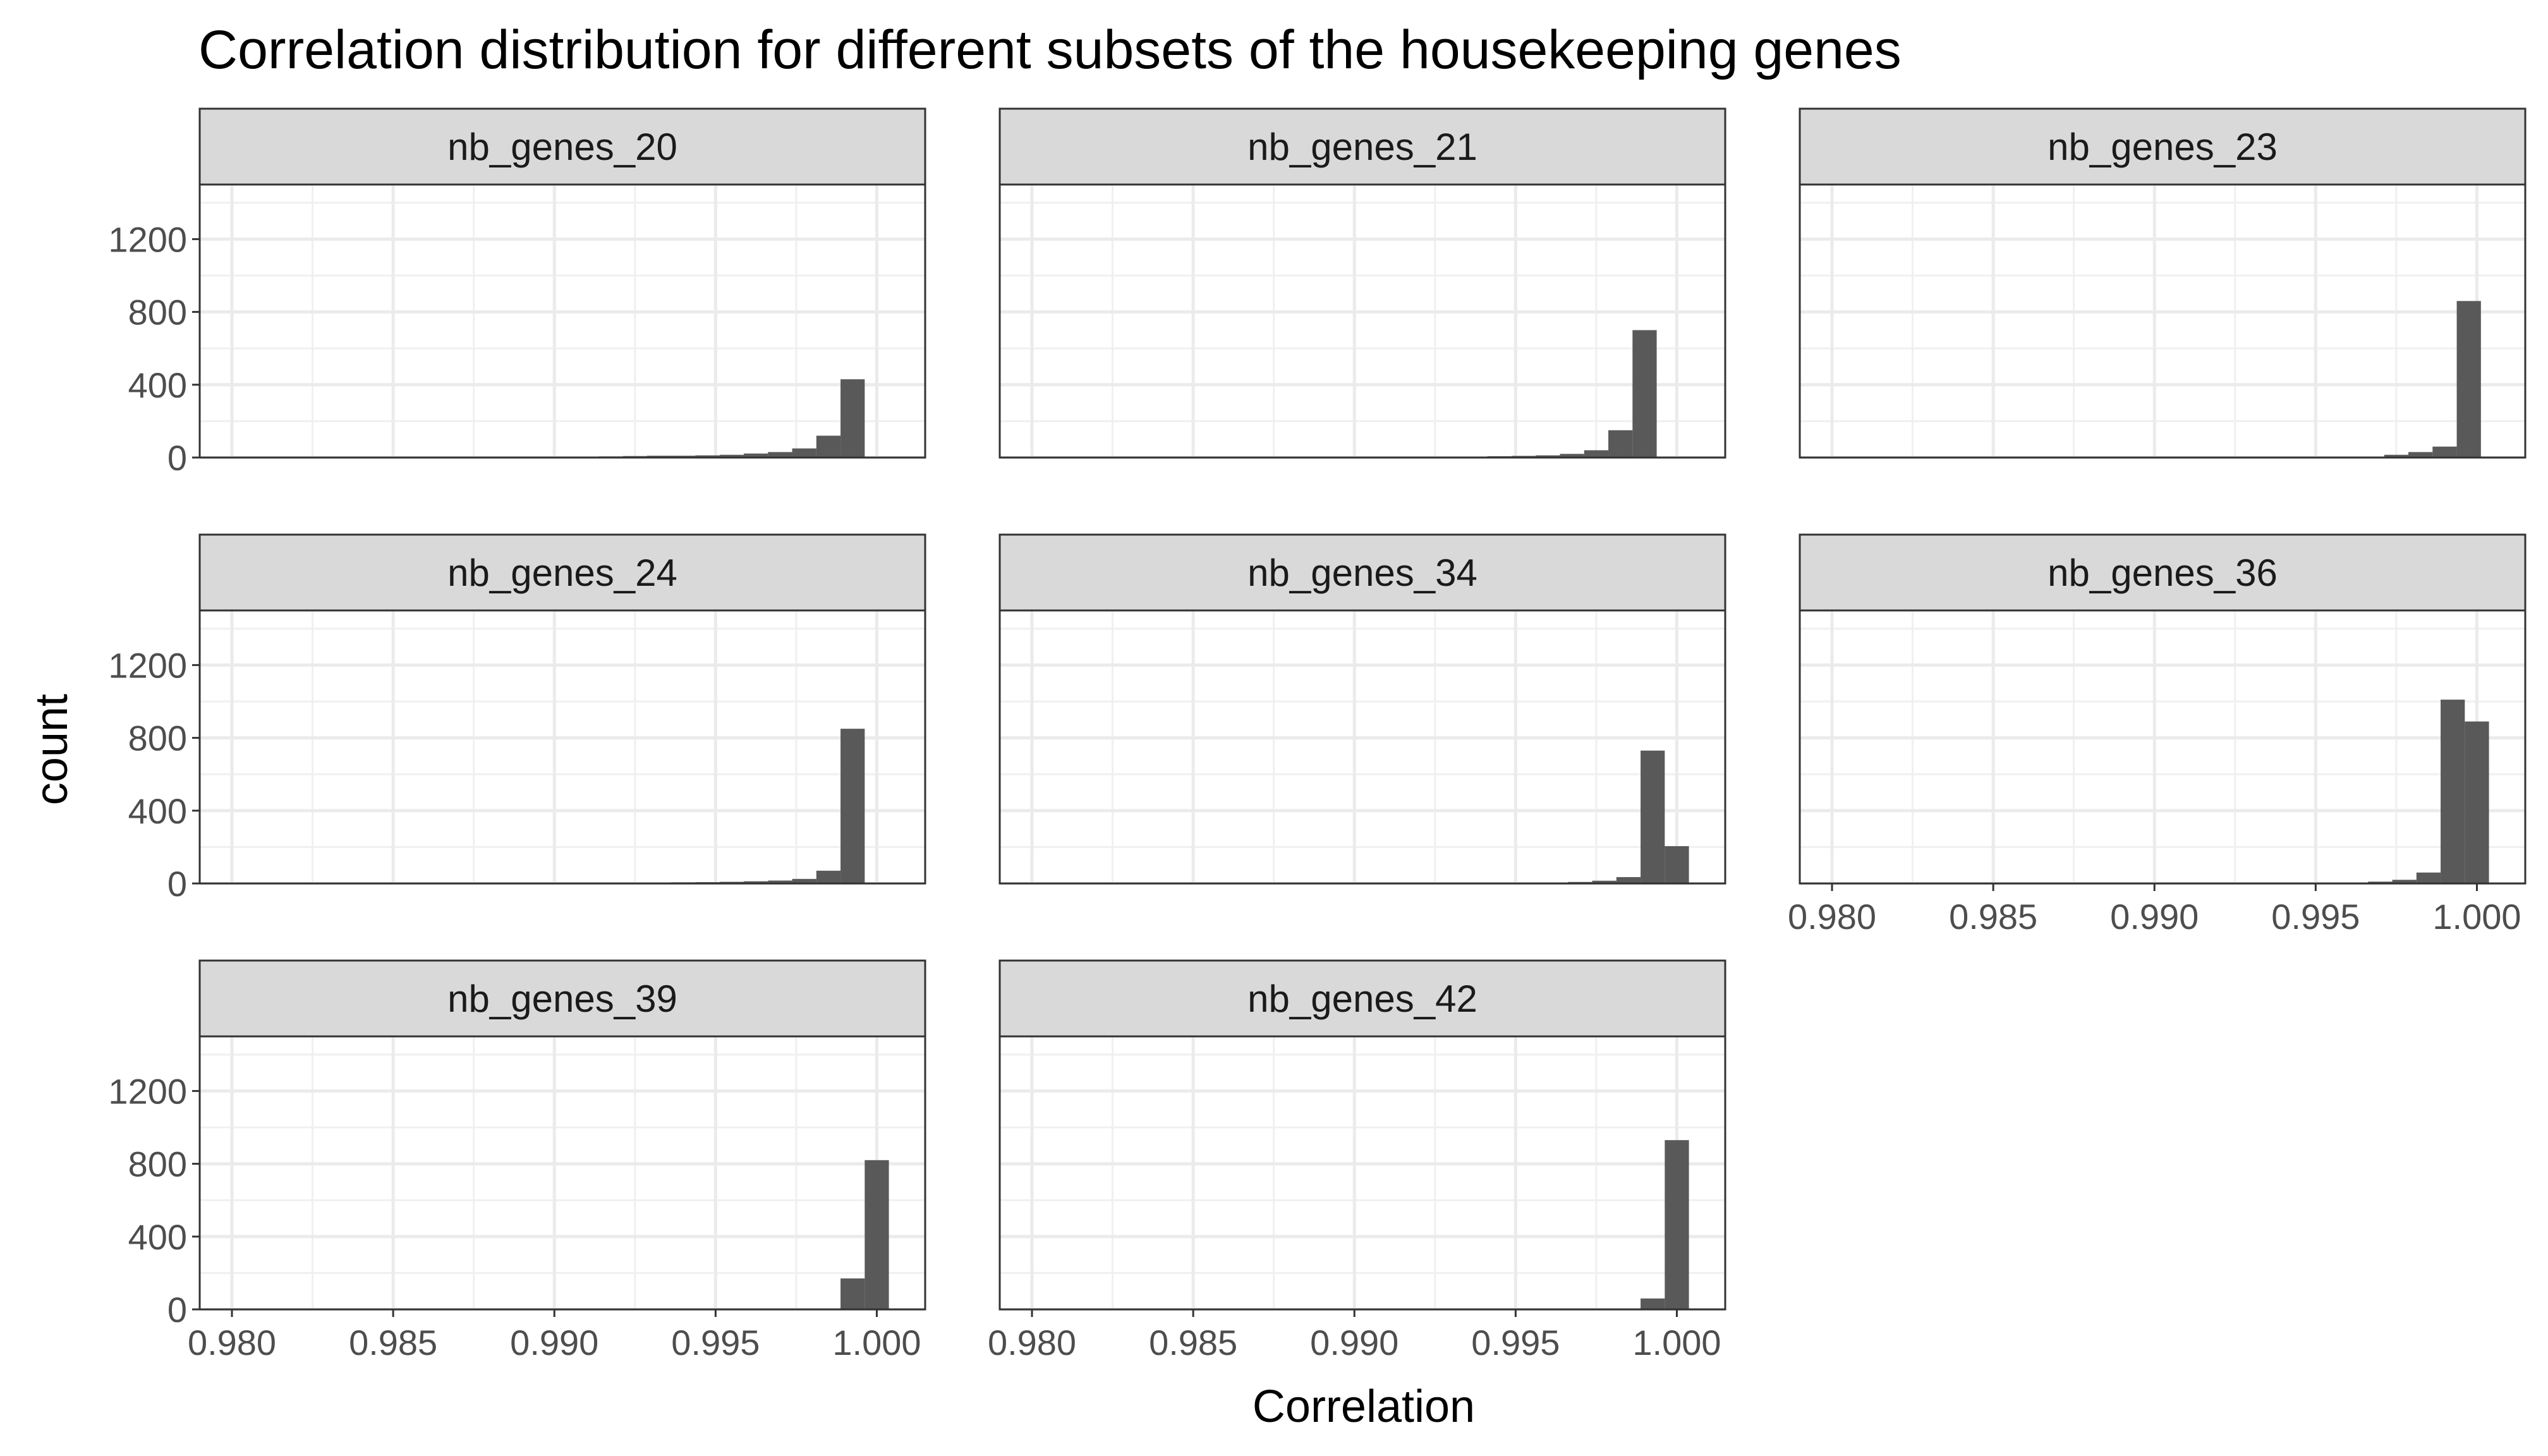 This screenshot has width=2548, height=1456. I want to click on facet-label: nb_genes_21, so click(1362, 147).